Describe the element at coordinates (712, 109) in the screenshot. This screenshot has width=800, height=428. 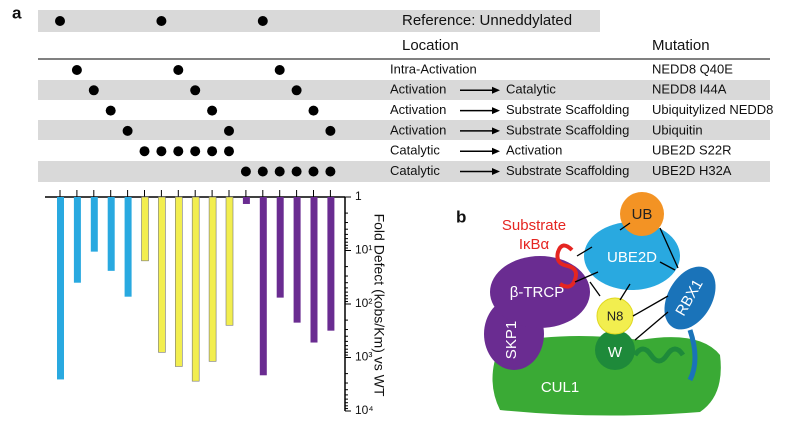
I see `mutation: Ubiquitylized NEDD8` at that location.